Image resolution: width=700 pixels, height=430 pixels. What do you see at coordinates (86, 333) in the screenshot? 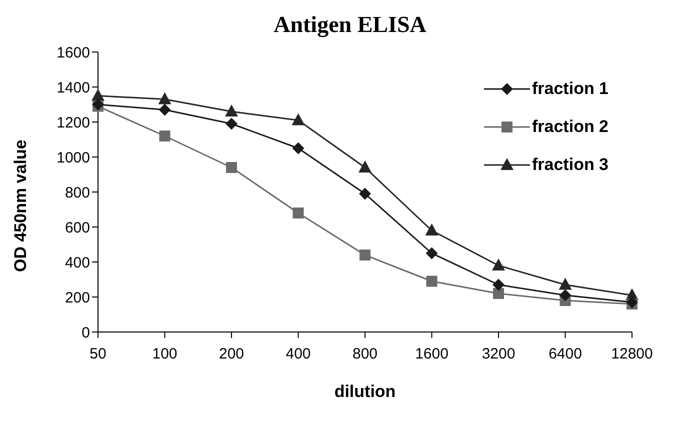
I see `y-tick-label: 0` at bounding box center [86, 333].